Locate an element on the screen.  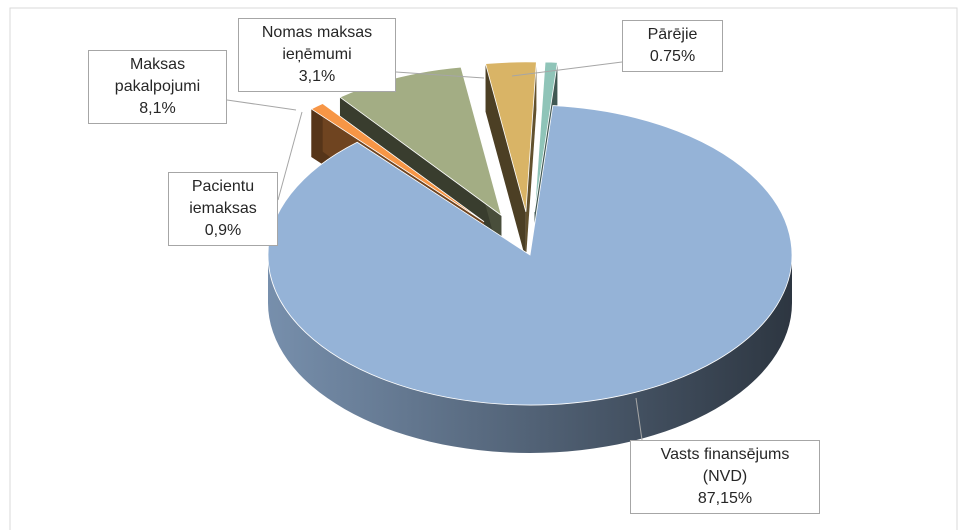
data-label-box: Pacientu iemaksas 0,9% is located at coordinates (223, 209).